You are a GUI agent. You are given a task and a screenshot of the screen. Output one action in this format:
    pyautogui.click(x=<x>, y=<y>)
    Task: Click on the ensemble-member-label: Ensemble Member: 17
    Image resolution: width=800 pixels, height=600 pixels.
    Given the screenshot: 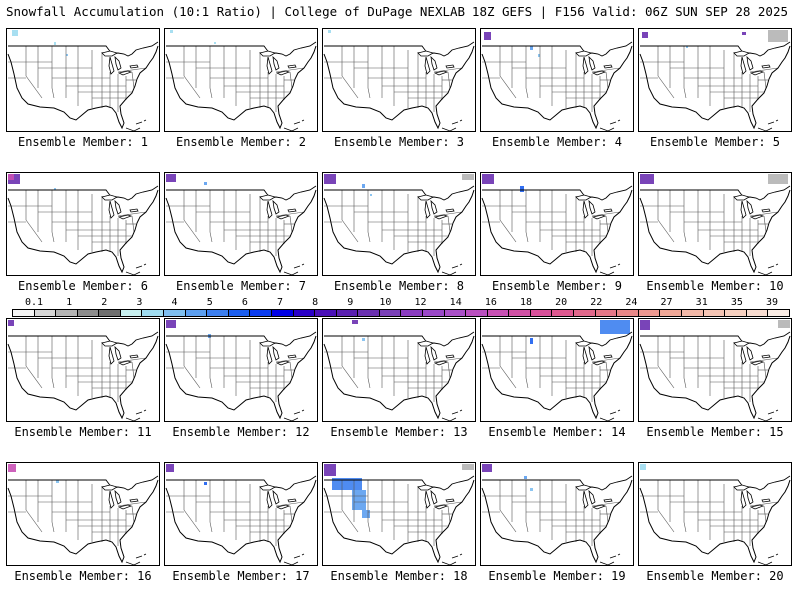 What is the action you would take?
    pyautogui.click(x=241, y=576)
    